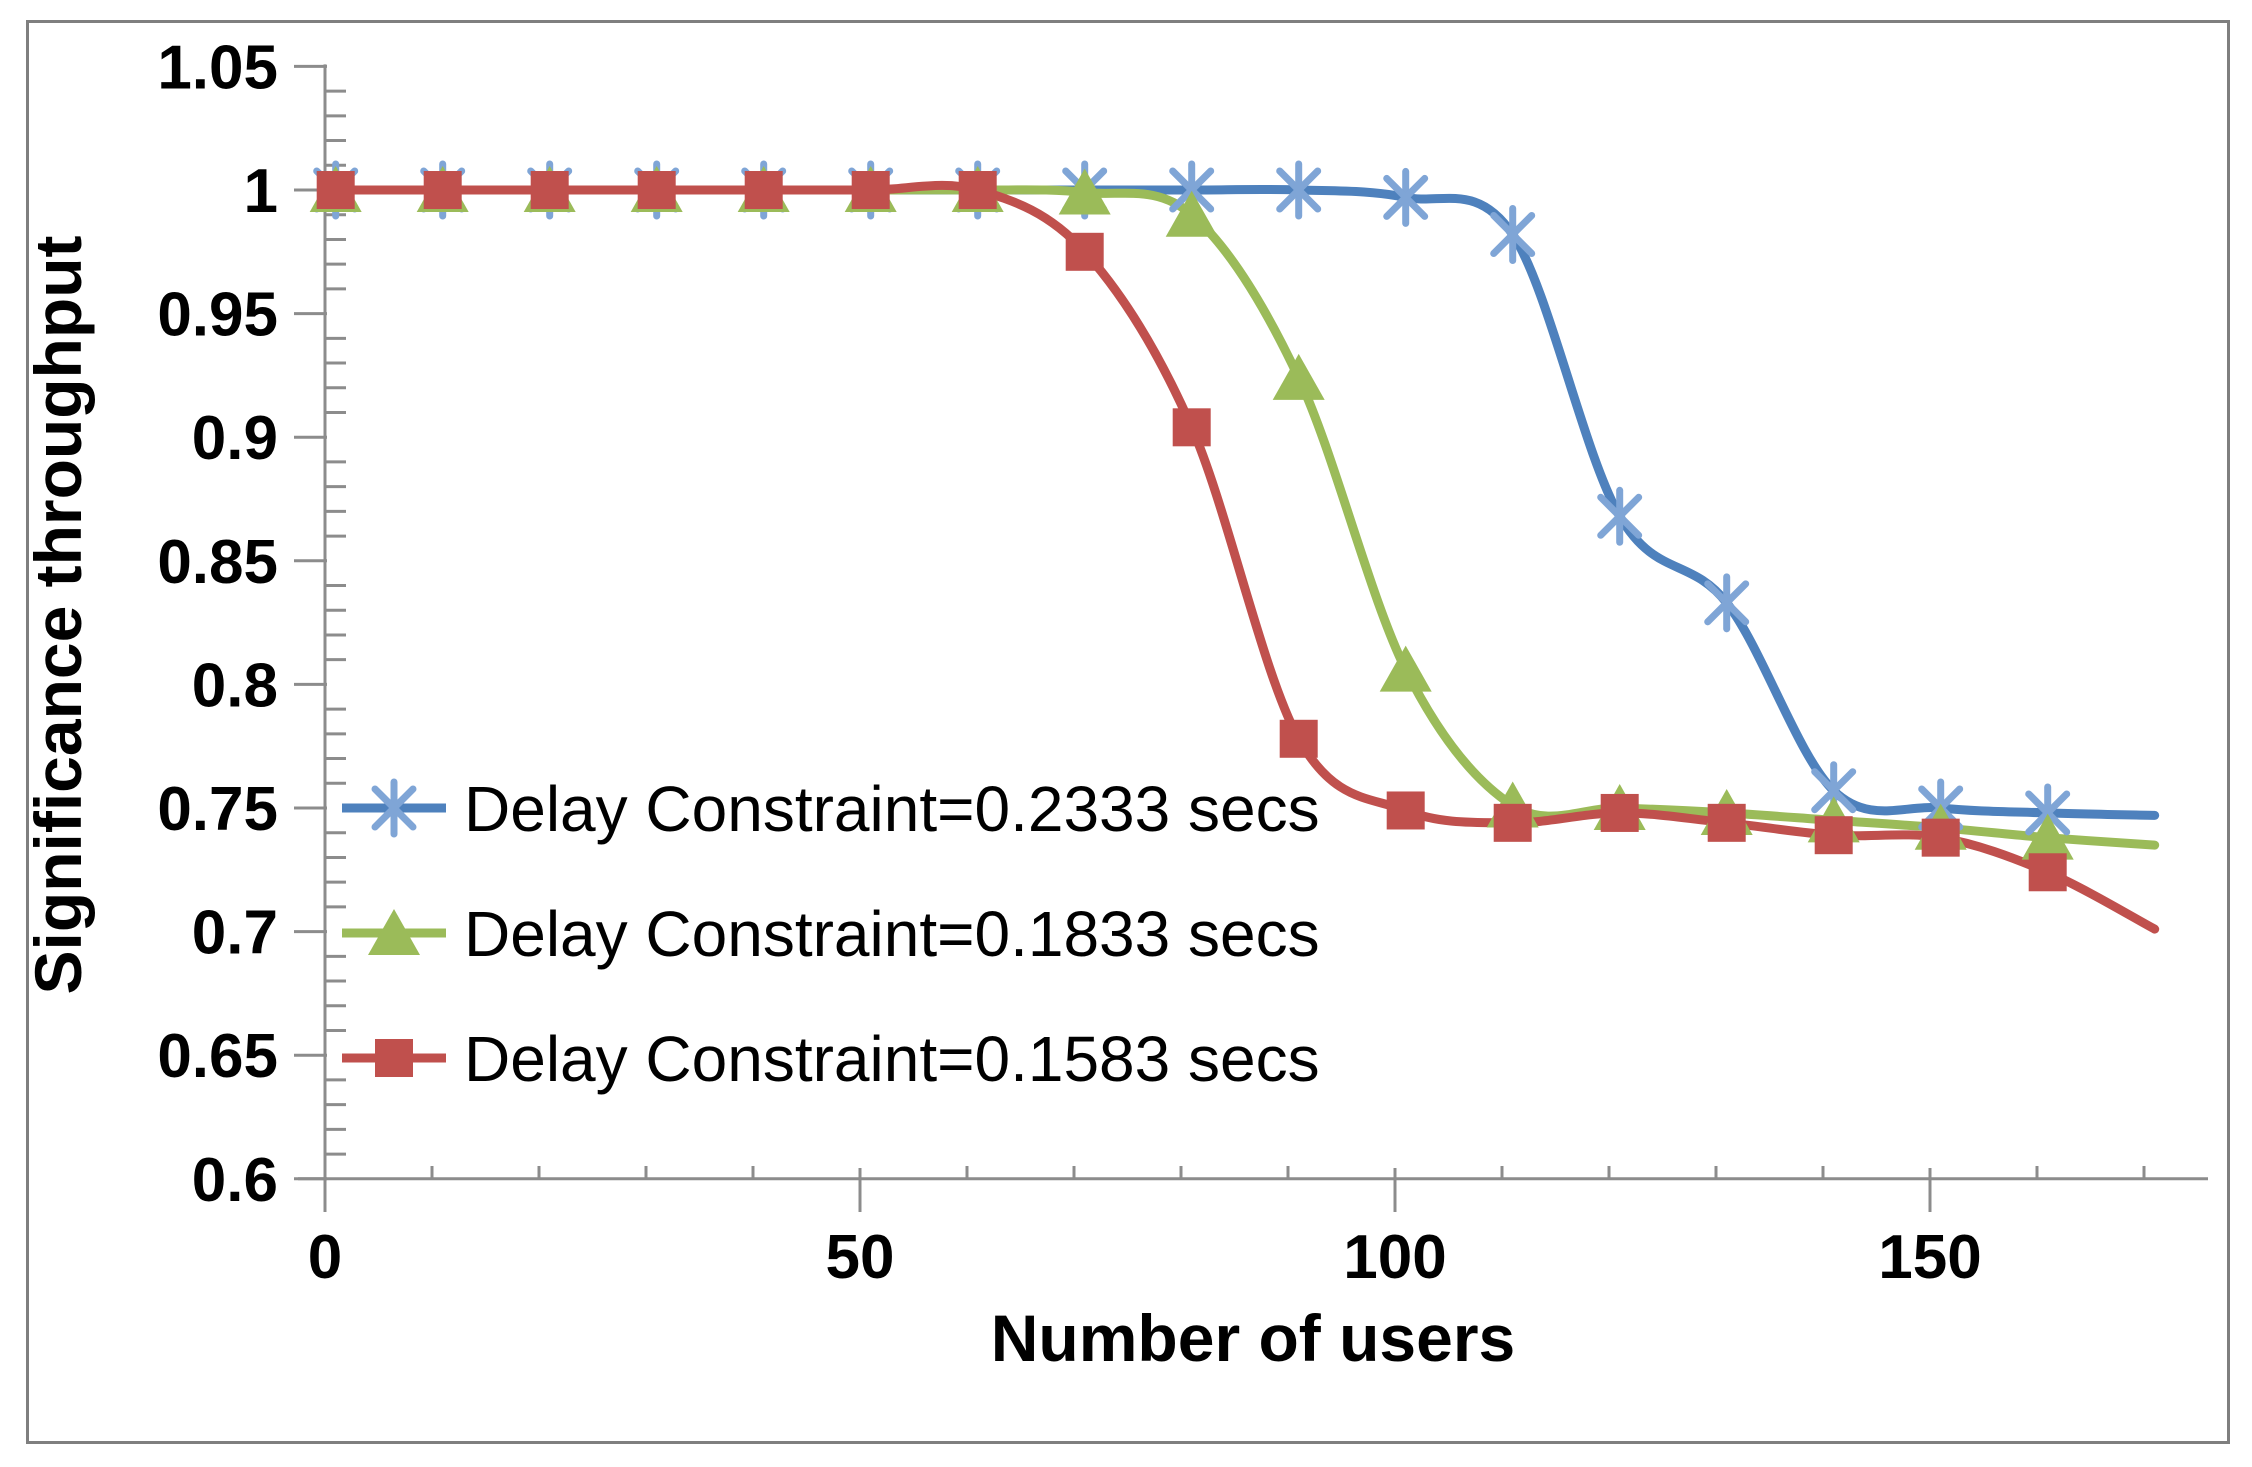  Describe the element at coordinates (217, 809) in the screenshot. I see `y-tick-label: 0.75` at that location.